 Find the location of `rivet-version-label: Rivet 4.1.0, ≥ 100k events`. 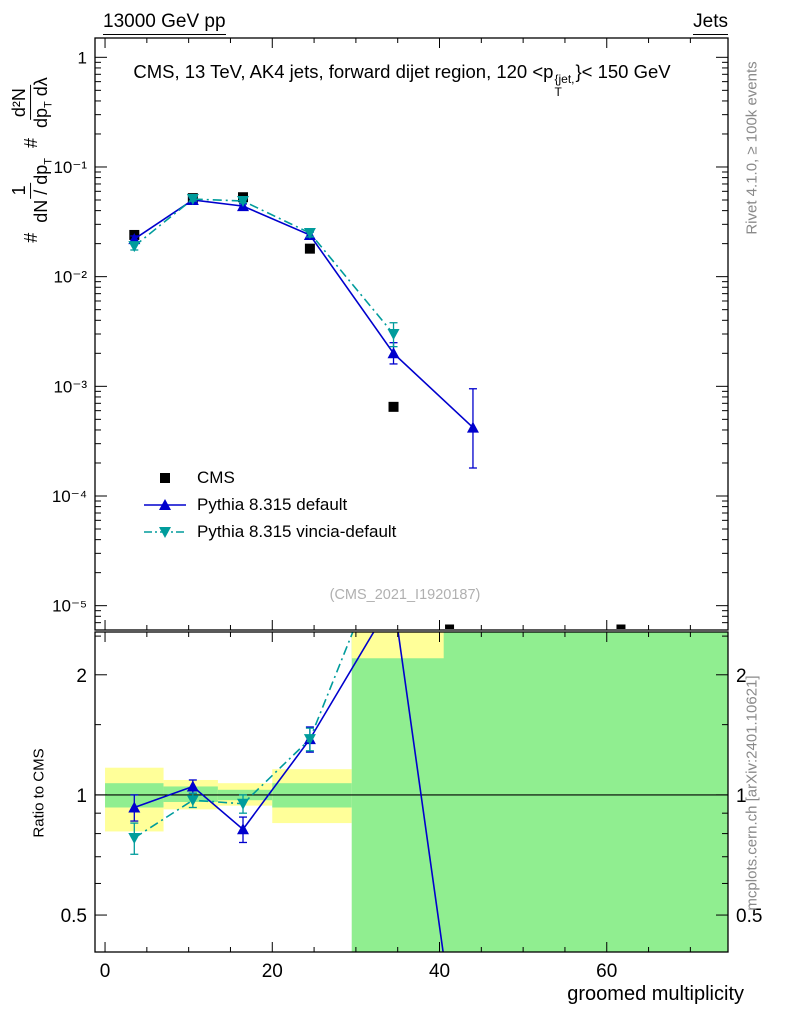

rivet-version-label: Rivet 4.1.0, ≥ 100k events is located at coordinates (752, 148).